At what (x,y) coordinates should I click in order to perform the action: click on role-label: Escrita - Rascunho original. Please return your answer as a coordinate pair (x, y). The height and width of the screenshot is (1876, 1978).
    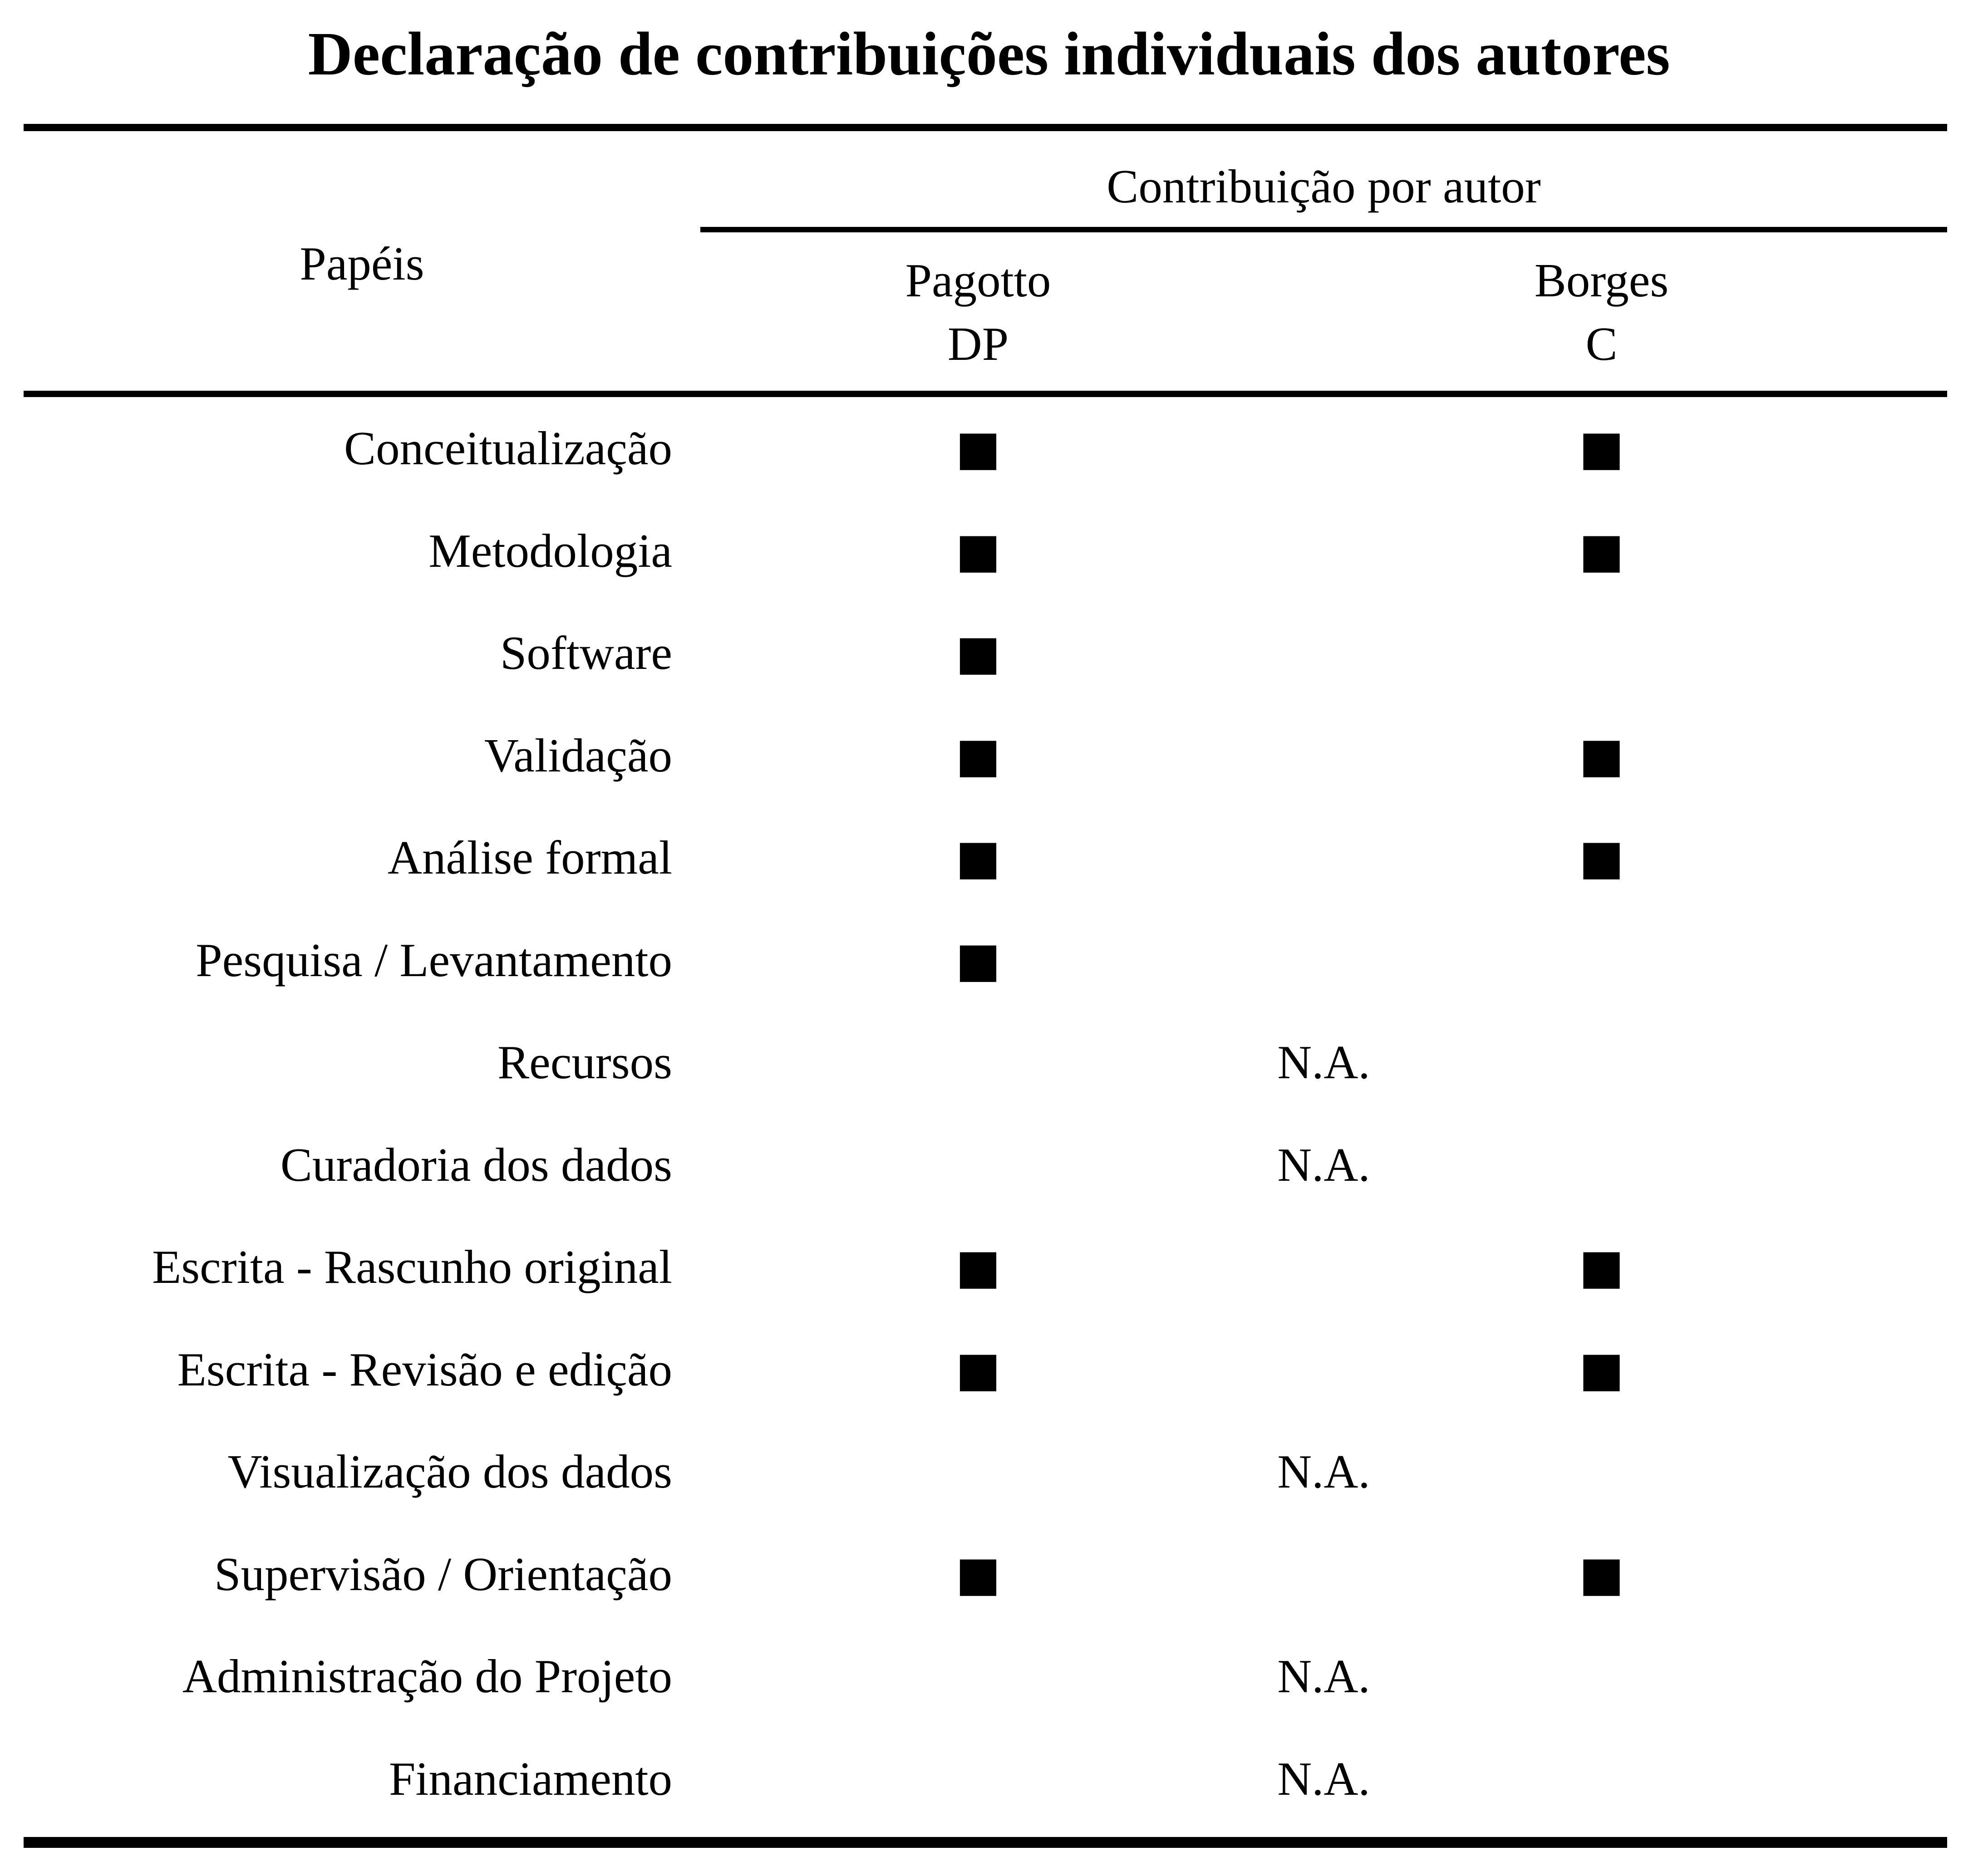
    Looking at the image, I should click on (412, 1267).